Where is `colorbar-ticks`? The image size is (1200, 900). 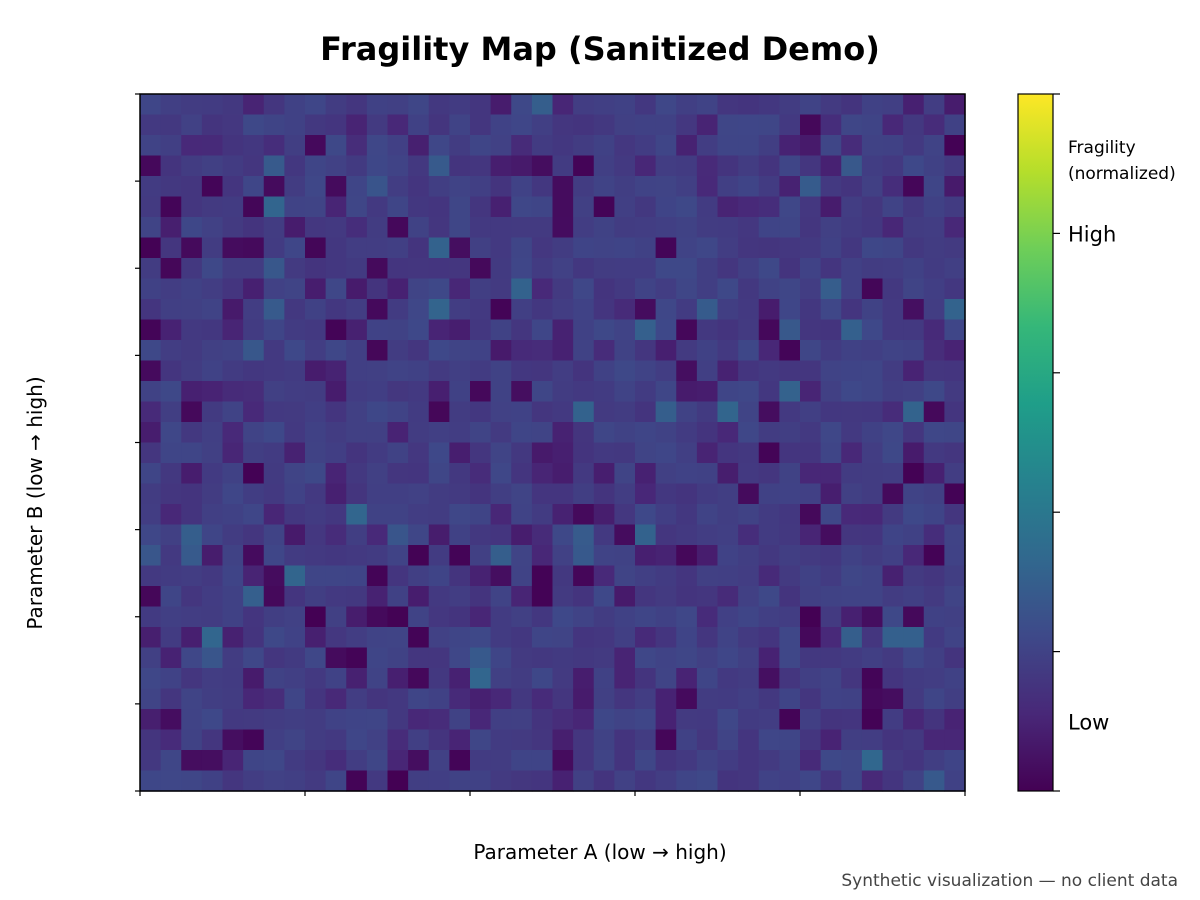
colorbar-ticks is located at coordinates (1056, 442).